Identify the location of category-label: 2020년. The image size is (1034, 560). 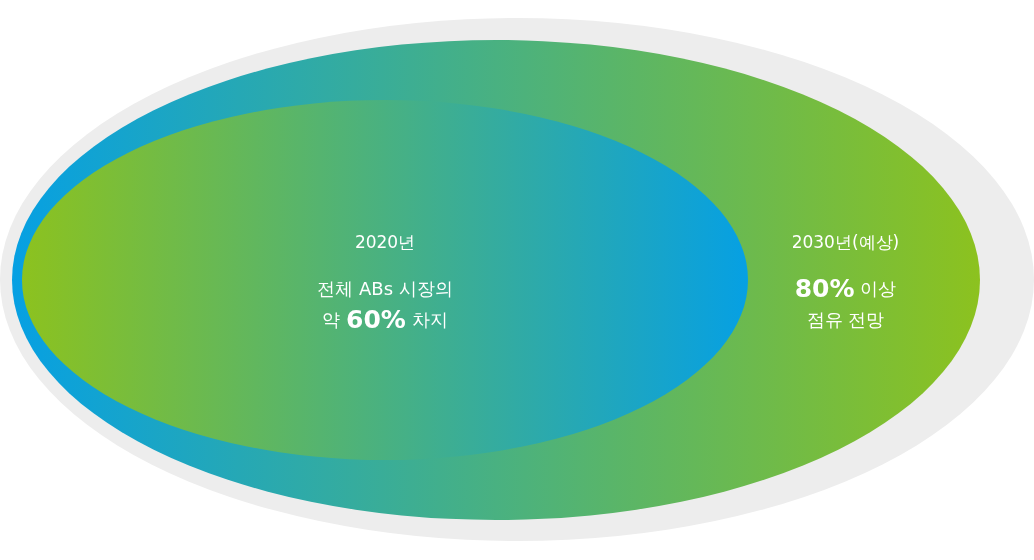
(385, 242).